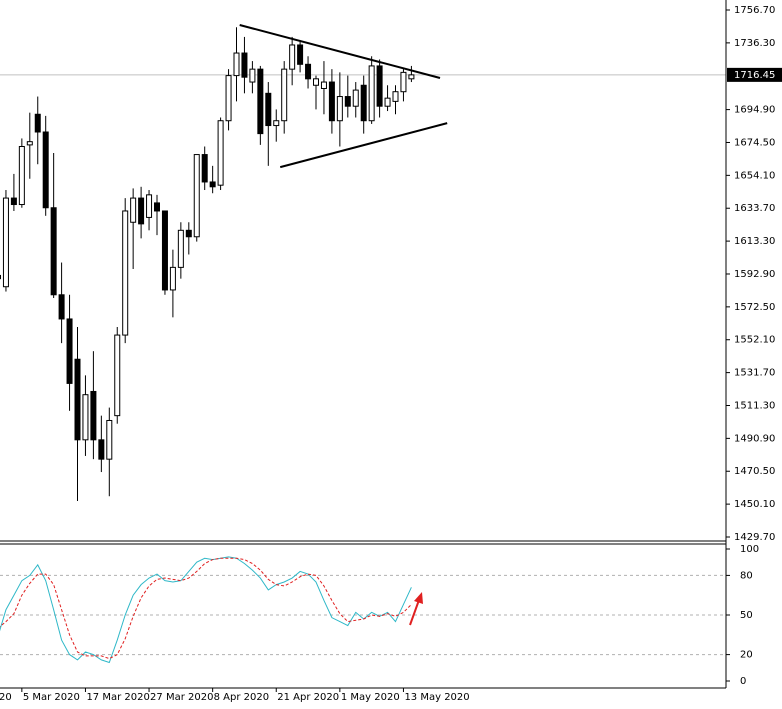  Describe the element at coordinates (746, 575) in the screenshot. I see `y-tick-label: 80` at that location.